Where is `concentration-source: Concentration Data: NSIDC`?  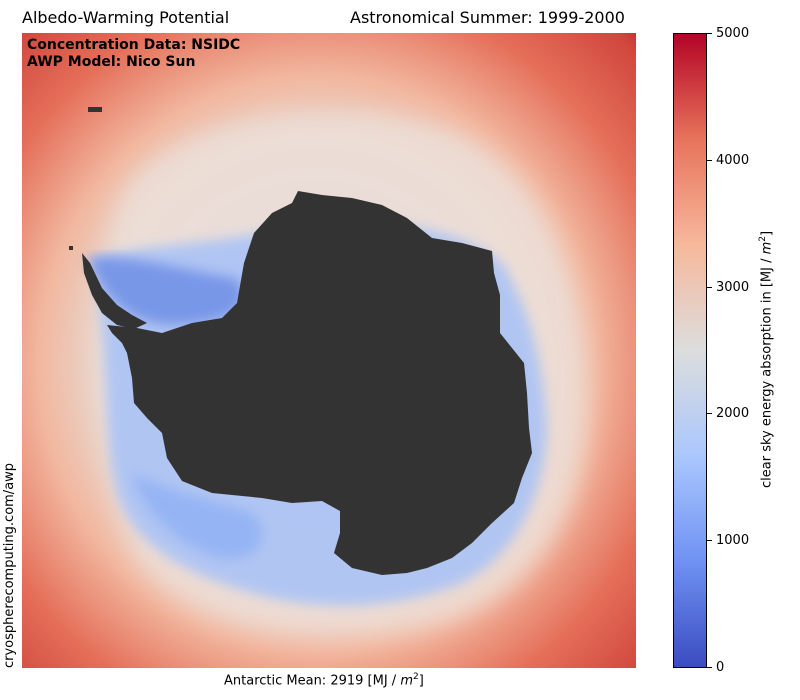
concentration-source: Concentration Data: NSIDC is located at coordinates (134, 45).